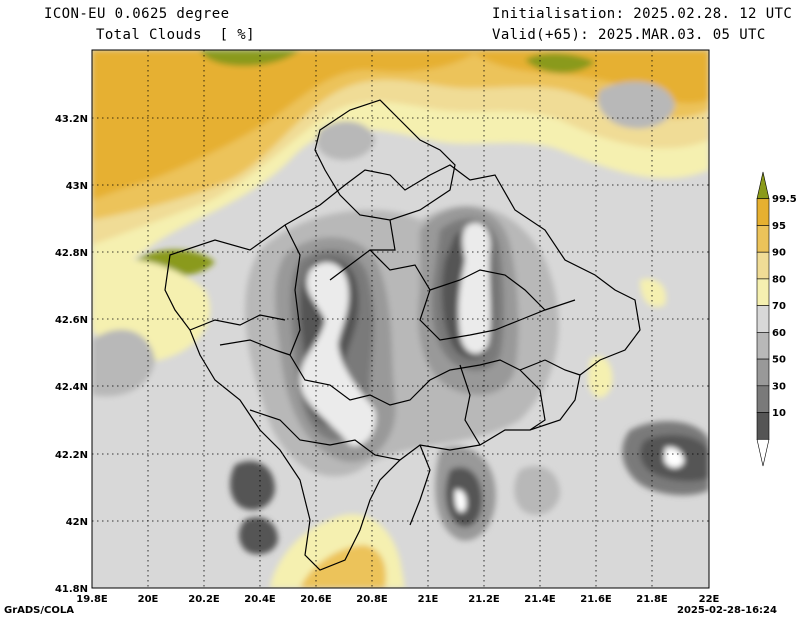 This screenshot has height=618, width=800. Describe the element at coordinates (71, 589) in the screenshot. I see `lat-tick: 41.8N` at that location.